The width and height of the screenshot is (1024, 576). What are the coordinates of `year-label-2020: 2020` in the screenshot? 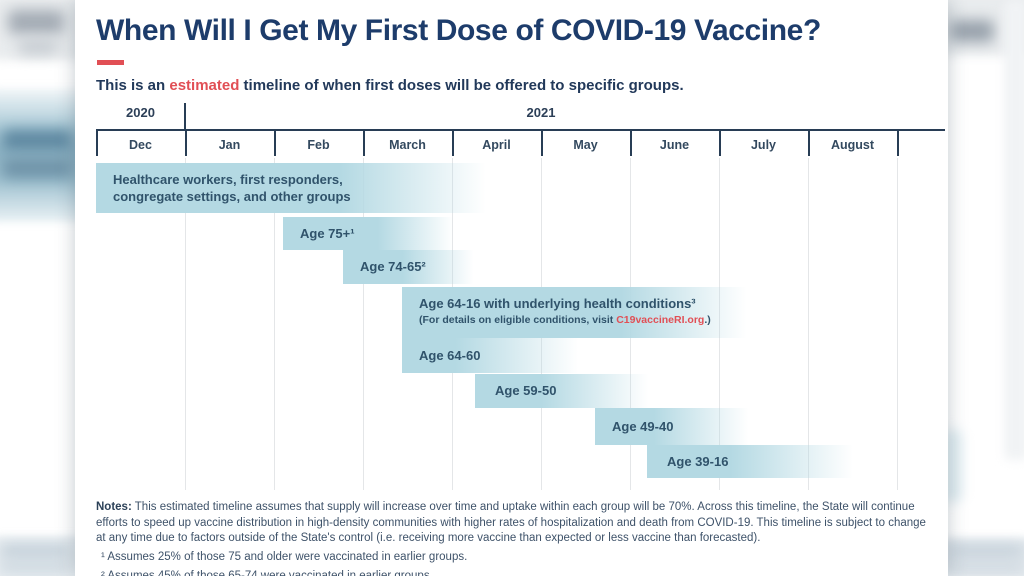 It's located at (140, 112).